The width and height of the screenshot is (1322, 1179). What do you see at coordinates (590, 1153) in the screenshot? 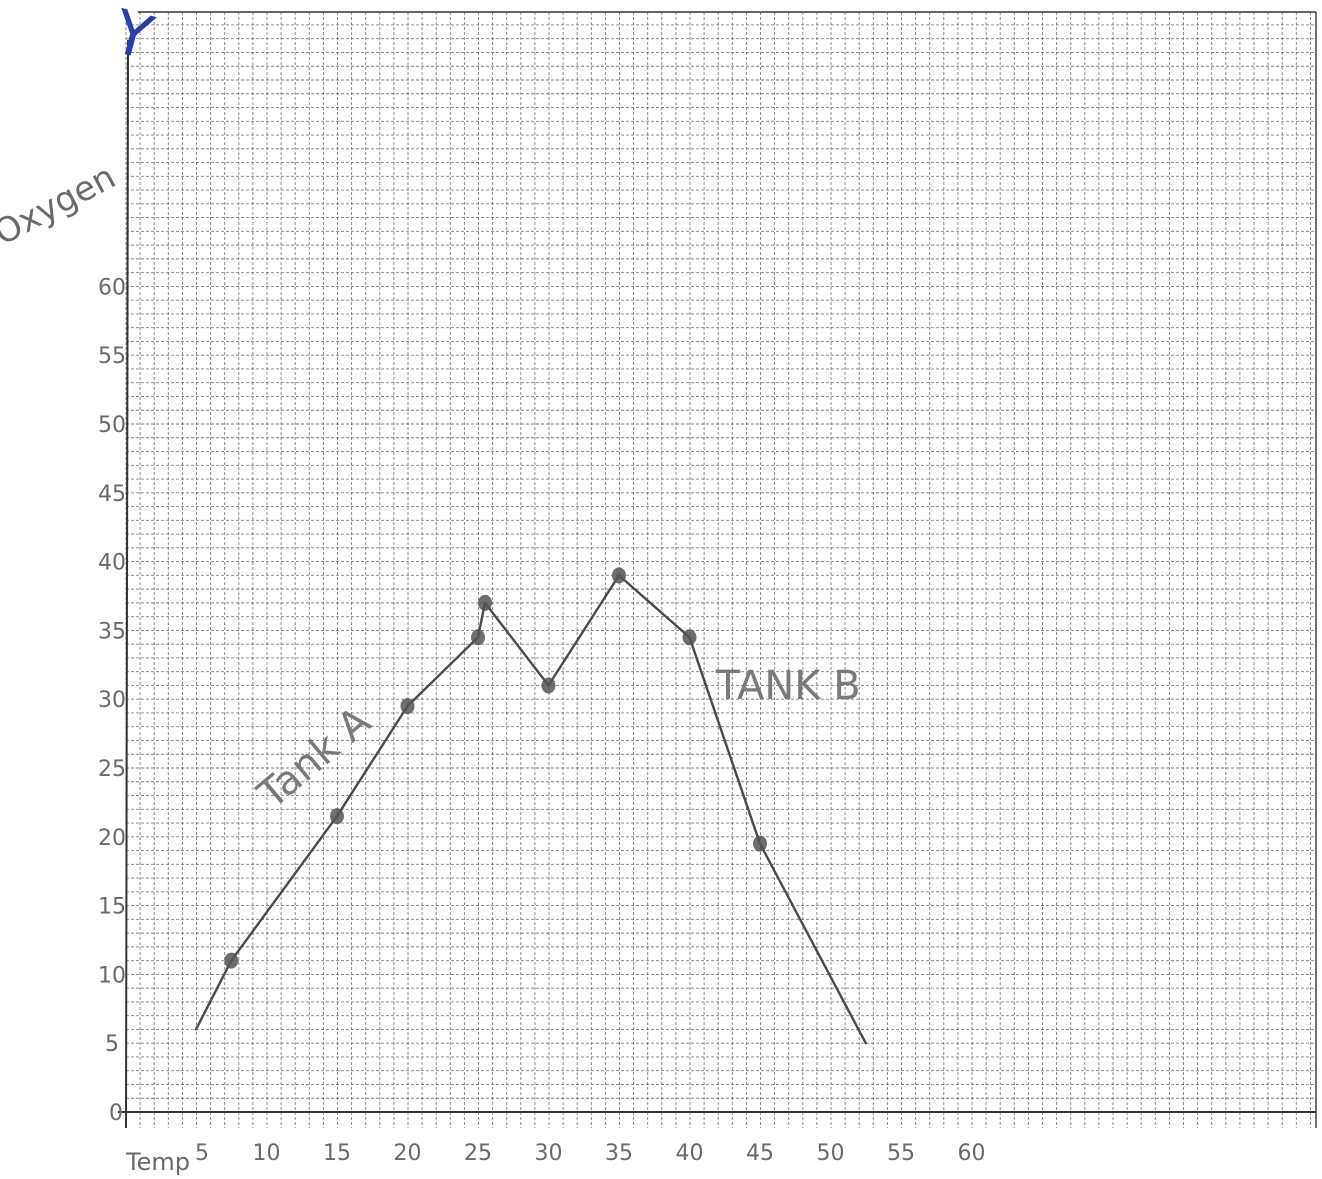
I see `x-tick-labels: 5 10 15 20 25 30 35 40 45 50 55 60` at bounding box center [590, 1153].